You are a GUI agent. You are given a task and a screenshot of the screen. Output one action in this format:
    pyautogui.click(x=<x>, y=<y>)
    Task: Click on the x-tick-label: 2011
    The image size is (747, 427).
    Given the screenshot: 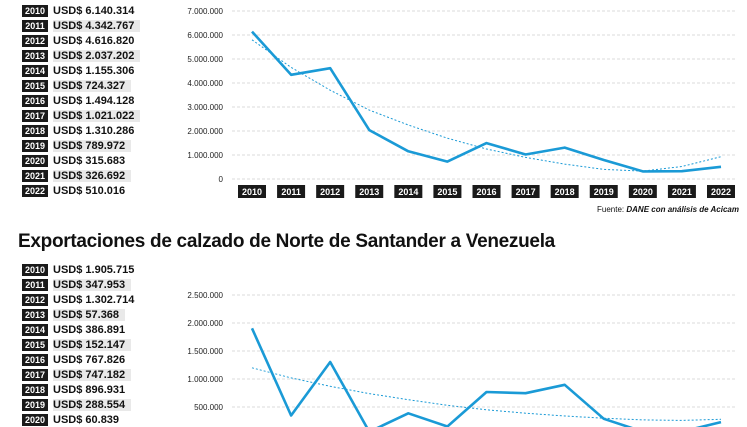 What is the action you would take?
    pyautogui.click(x=291, y=192)
    